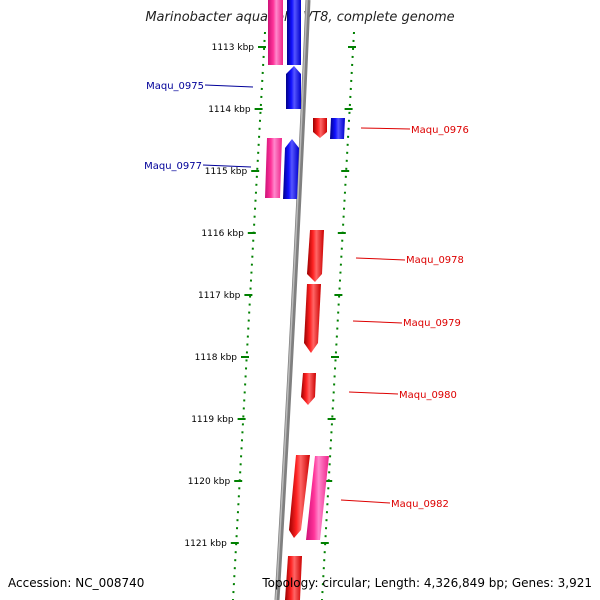  I want to click on gene-label-maqu-0977: Maqu_0977, so click(173, 166).